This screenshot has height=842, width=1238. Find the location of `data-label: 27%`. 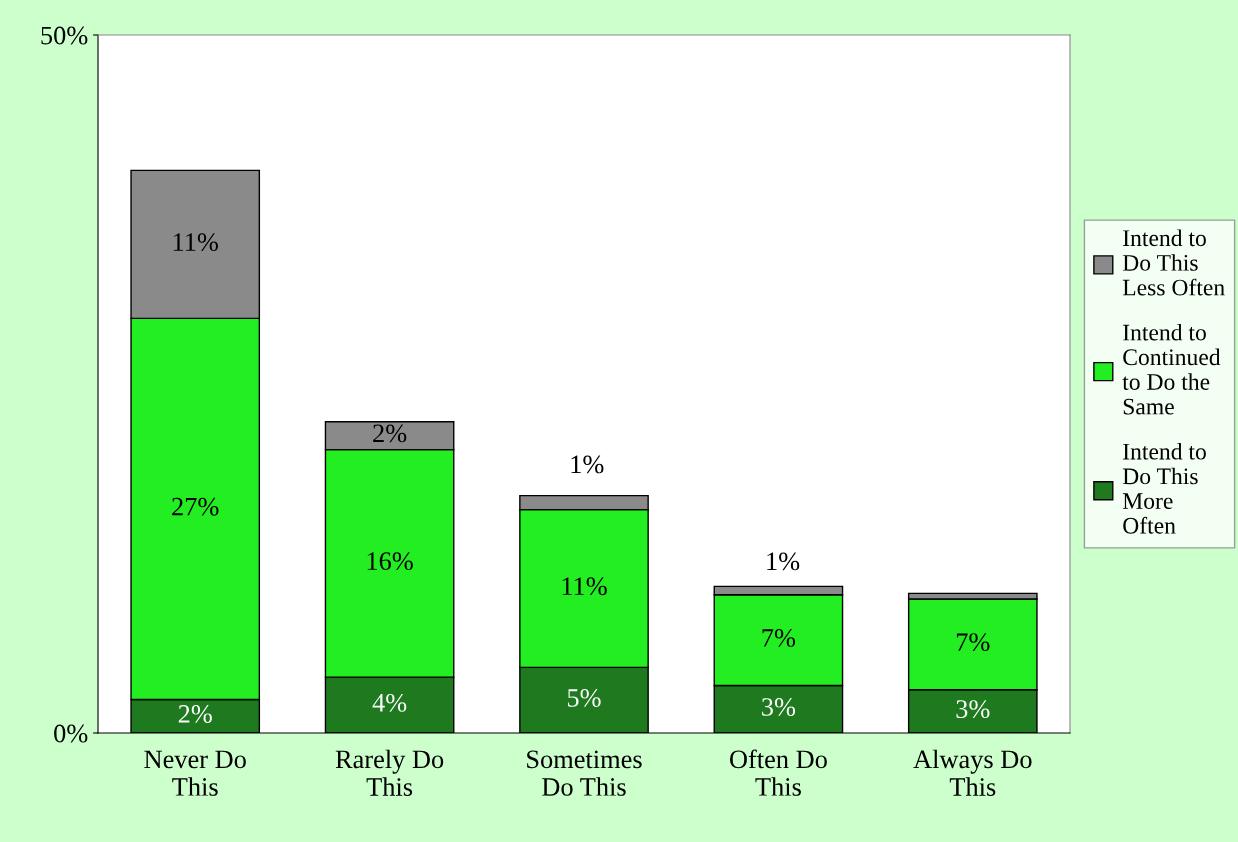

data-label: 27% is located at coordinates (195, 506).